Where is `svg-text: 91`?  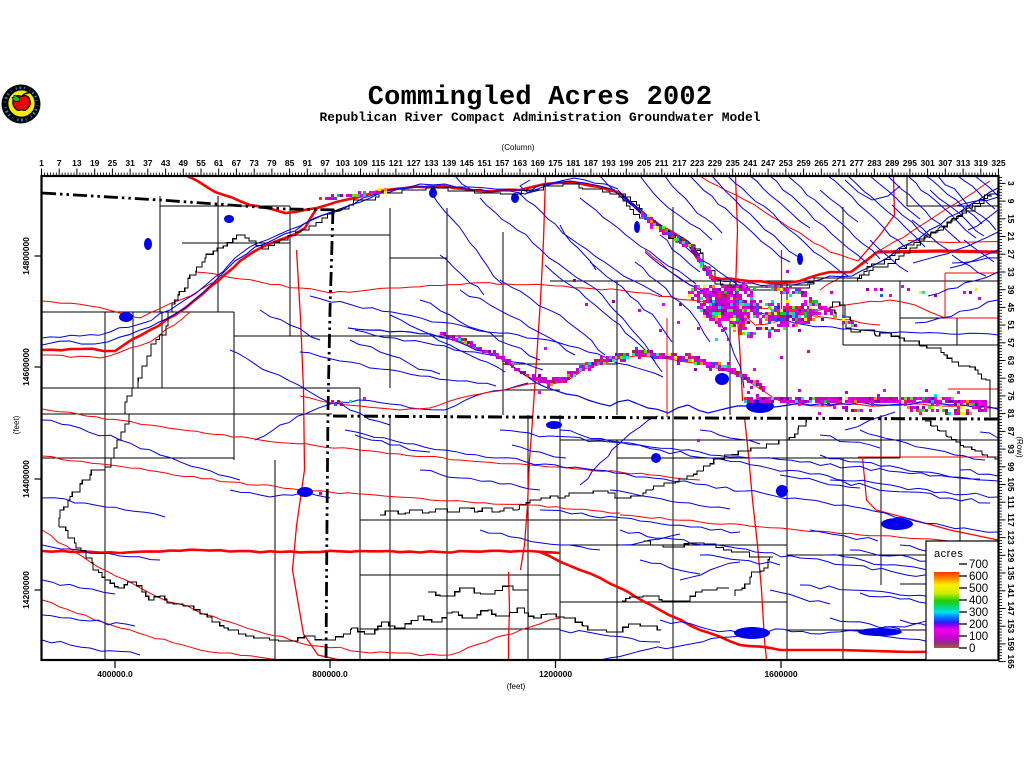 svg-text: 91 is located at coordinates (308, 163).